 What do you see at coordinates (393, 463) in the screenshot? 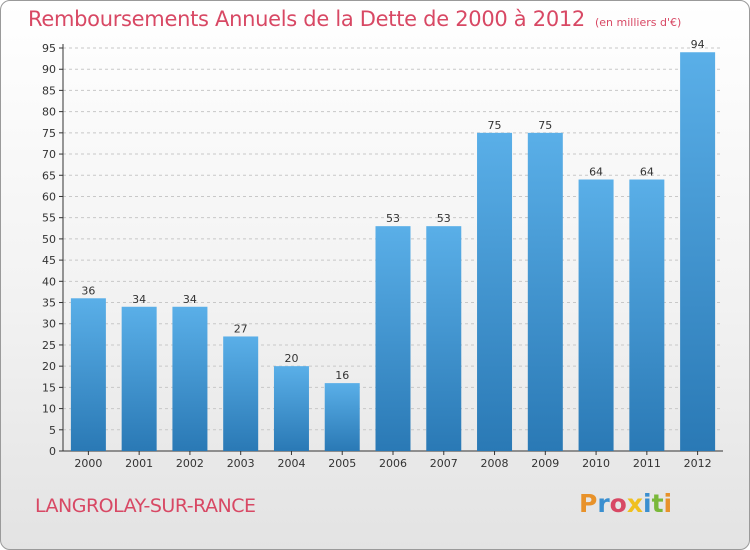
I see `x-tick-label-2006: 2006` at bounding box center [393, 463].